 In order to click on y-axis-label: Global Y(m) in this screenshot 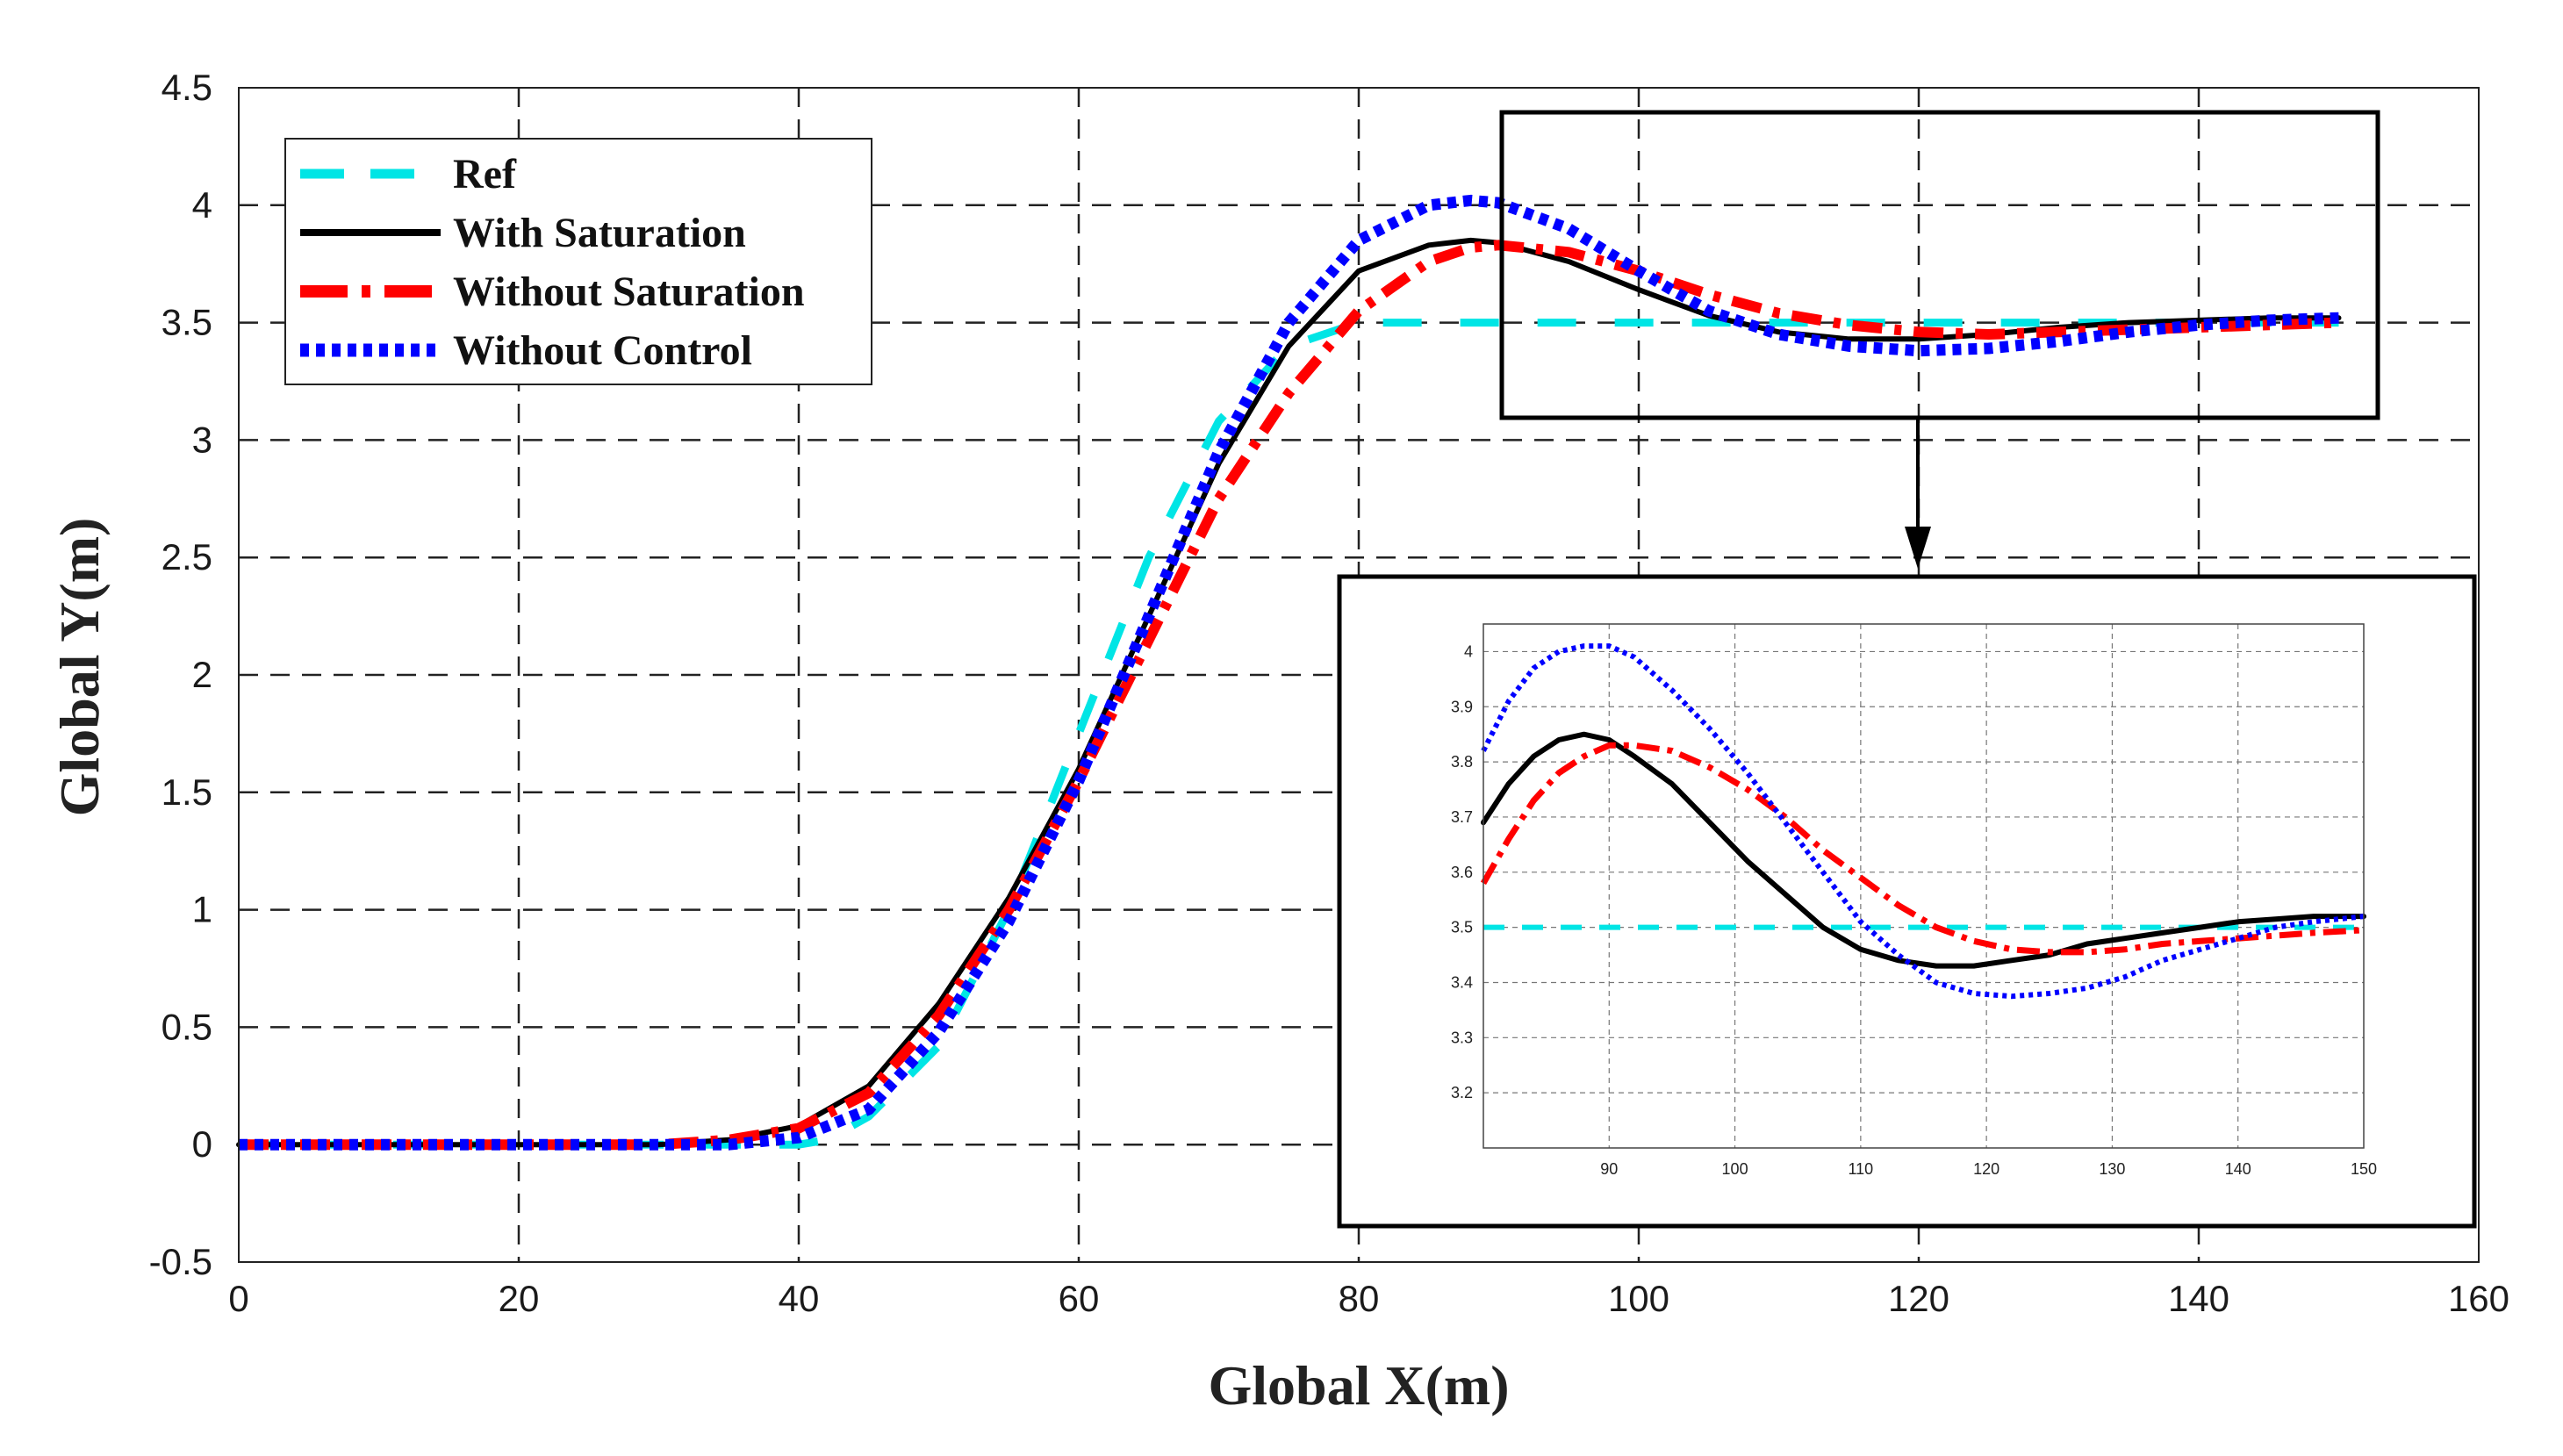, I will do `click(79, 667)`.